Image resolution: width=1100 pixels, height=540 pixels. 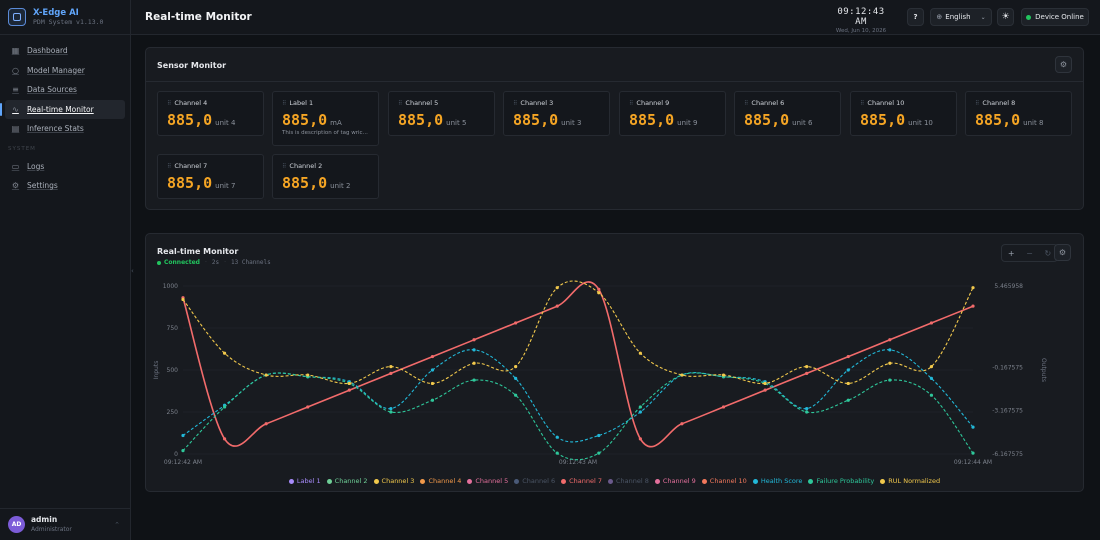 I want to click on chevron-up-icon: ⌃, so click(x=117, y=524).